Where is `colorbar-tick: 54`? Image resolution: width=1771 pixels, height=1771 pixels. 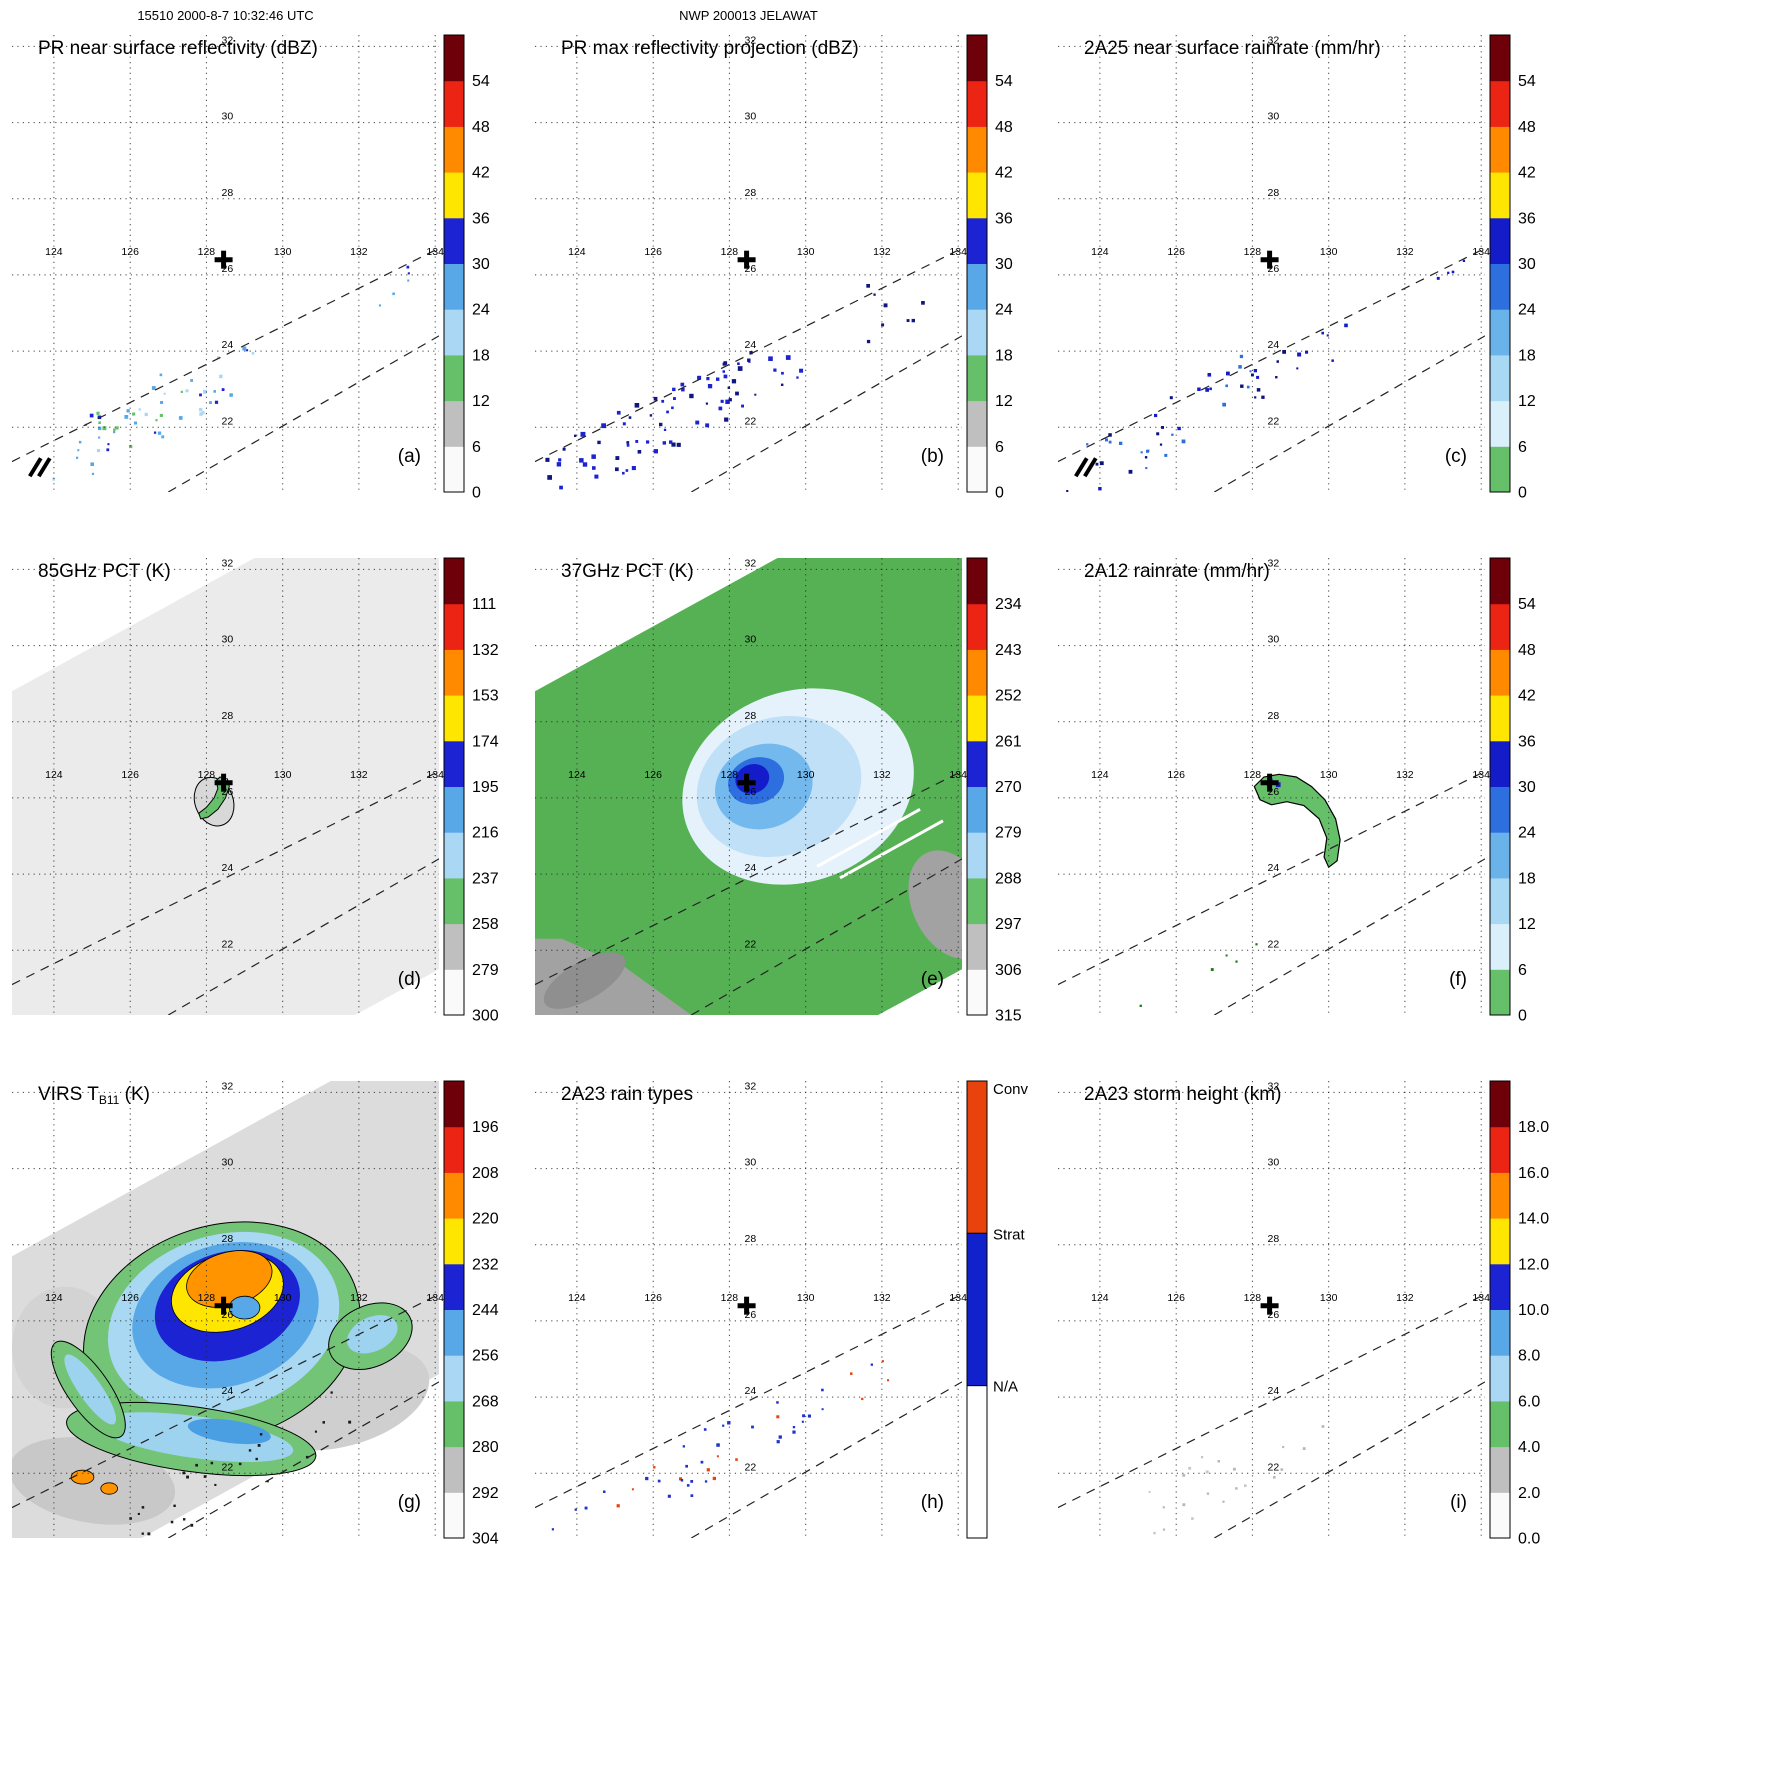 colorbar-tick: 54 is located at coordinates (1527, 604).